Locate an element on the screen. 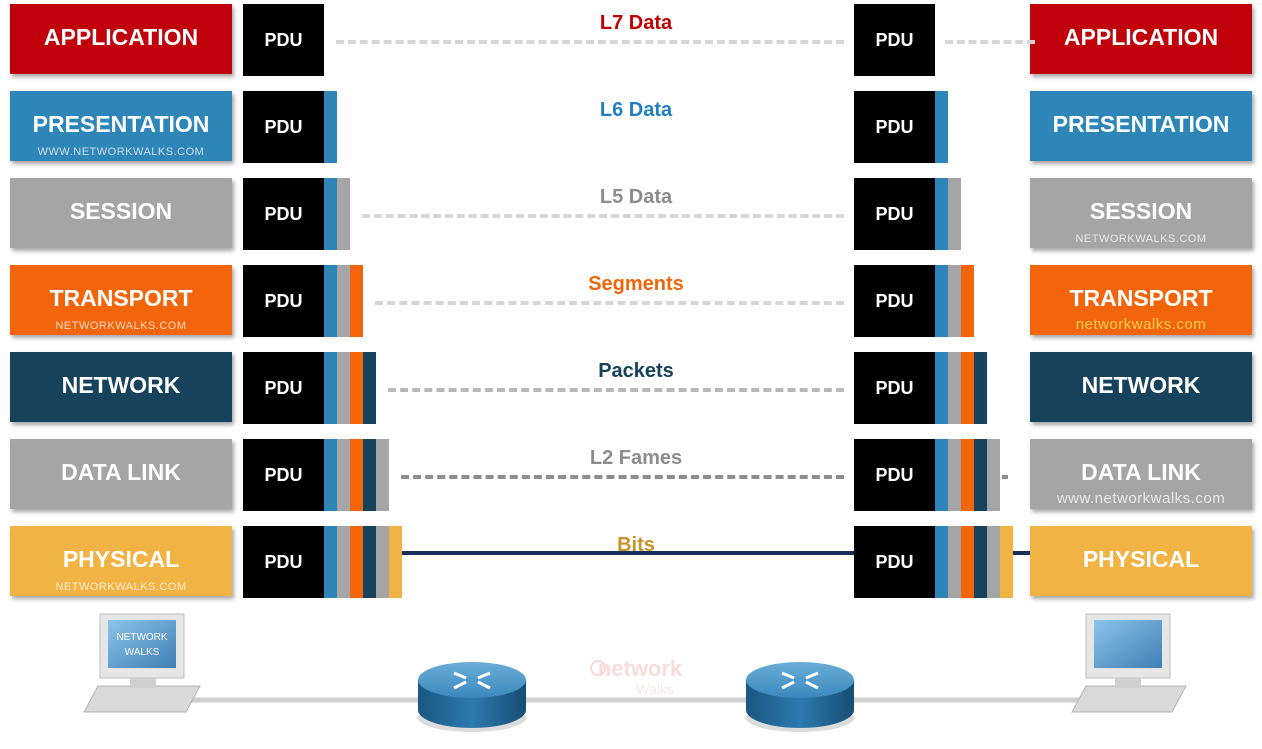  right-layer-session: SESSION NETWORKWALKS.COM is located at coordinates (1141, 213).